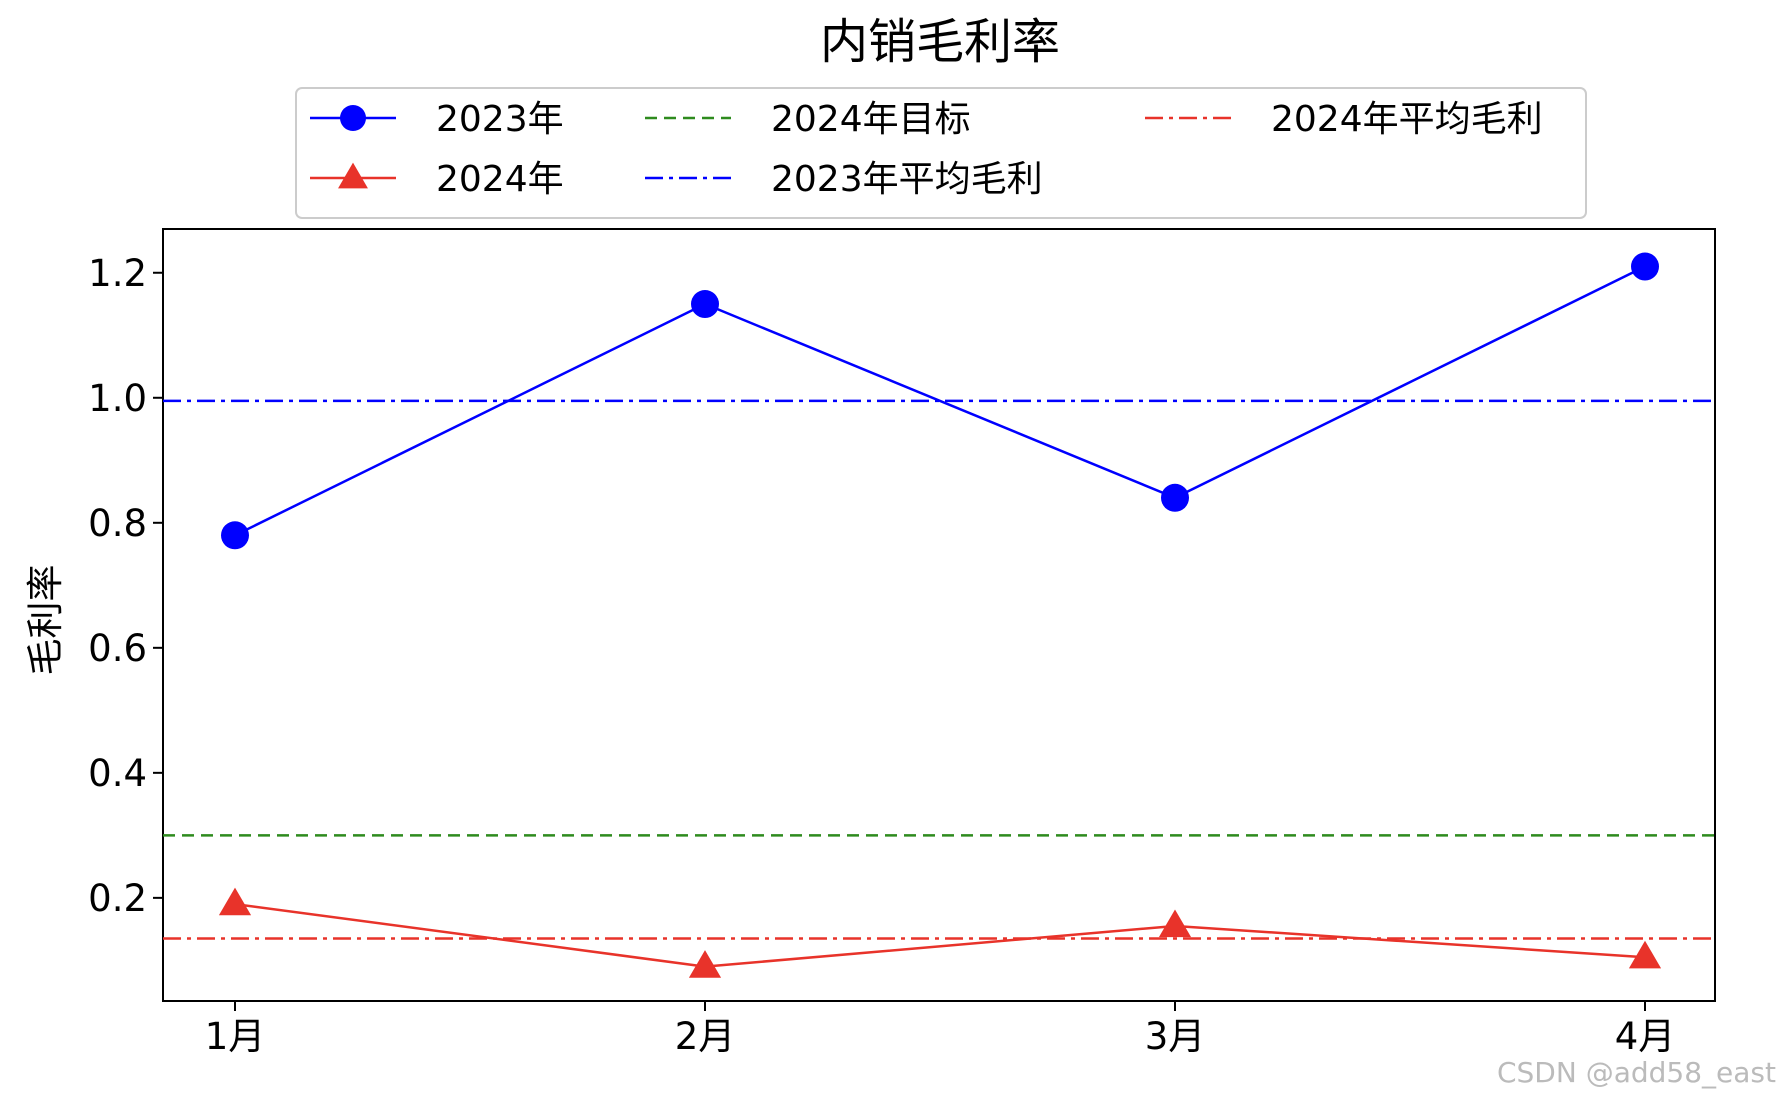 The width and height of the screenshot is (1780, 1100). Describe the element at coordinates (926, 149) in the screenshot. I see `legend: 2023年 2024年 2024年目标 2023年平均毛利 2024年平均毛利` at that location.